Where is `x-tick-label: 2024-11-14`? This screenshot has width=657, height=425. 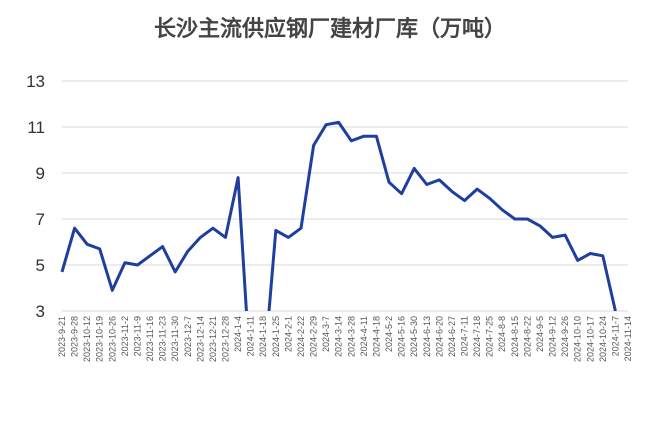
x-tick-label: 2024-11-14 is located at coordinates (628, 338).